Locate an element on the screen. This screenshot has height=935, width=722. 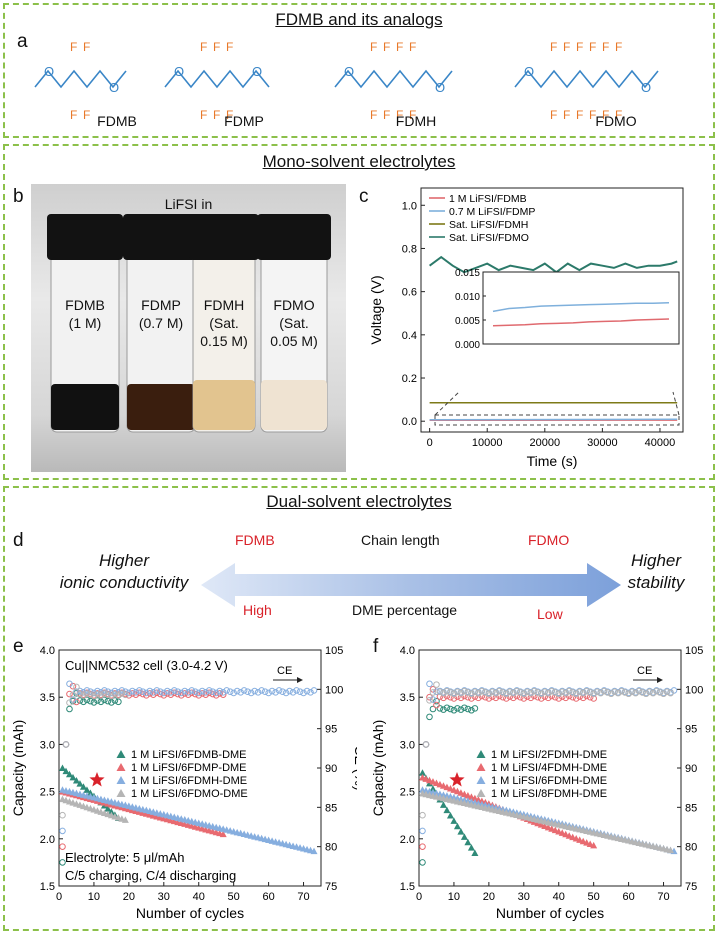
vial-label-fdmp-line2: (0.7 M) is located at coordinates (161, 323).